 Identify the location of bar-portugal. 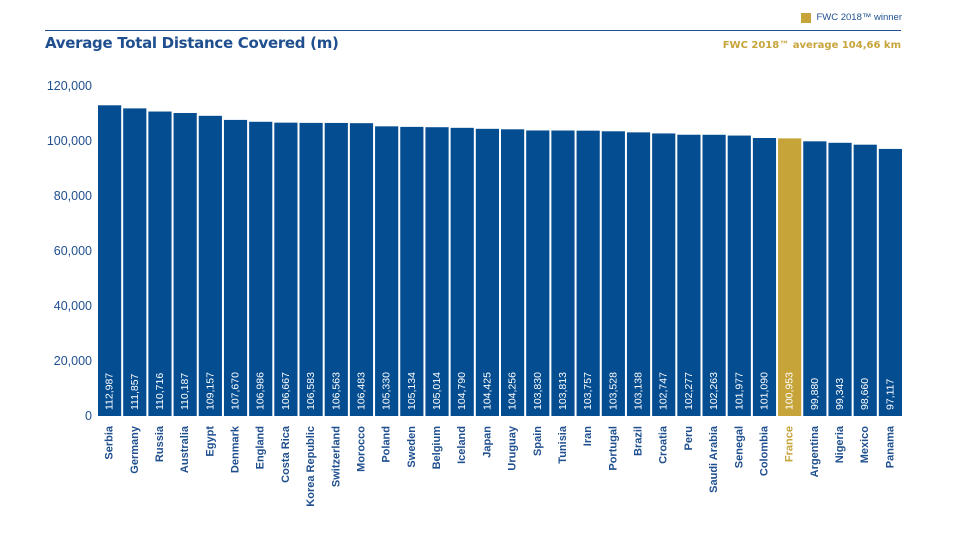
(613, 273).